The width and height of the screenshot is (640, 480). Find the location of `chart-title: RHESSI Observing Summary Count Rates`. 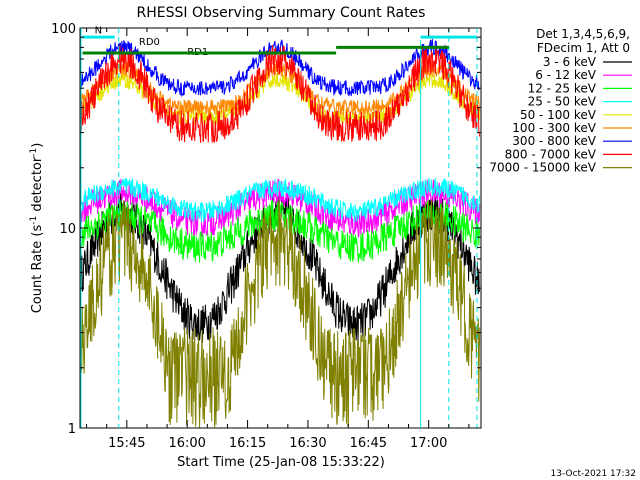

chart-title: RHESSI Observing Summary Count Rates is located at coordinates (281, 13).